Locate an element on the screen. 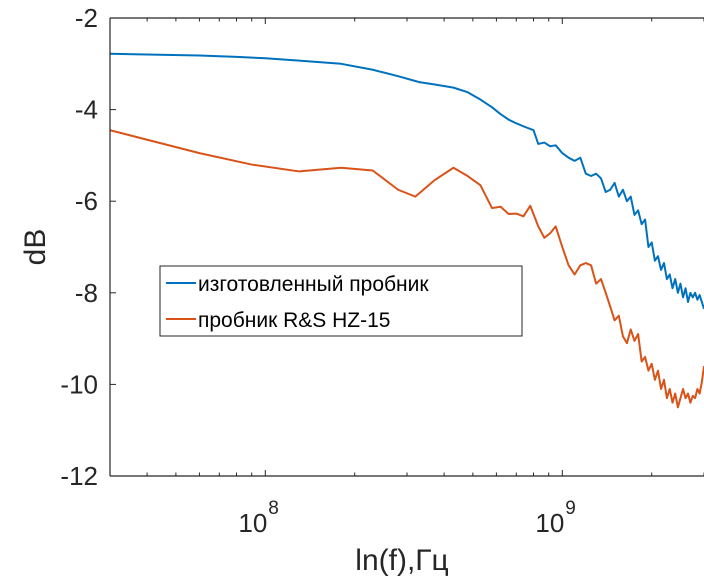 The height and width of the screenshot is (578, 704). x-tick-label: 10 8 is located at coordinates (258, 518).